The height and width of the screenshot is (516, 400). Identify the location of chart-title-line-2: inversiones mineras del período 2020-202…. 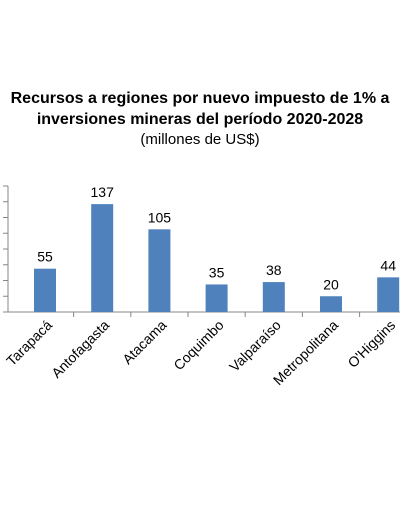
(200, 119).